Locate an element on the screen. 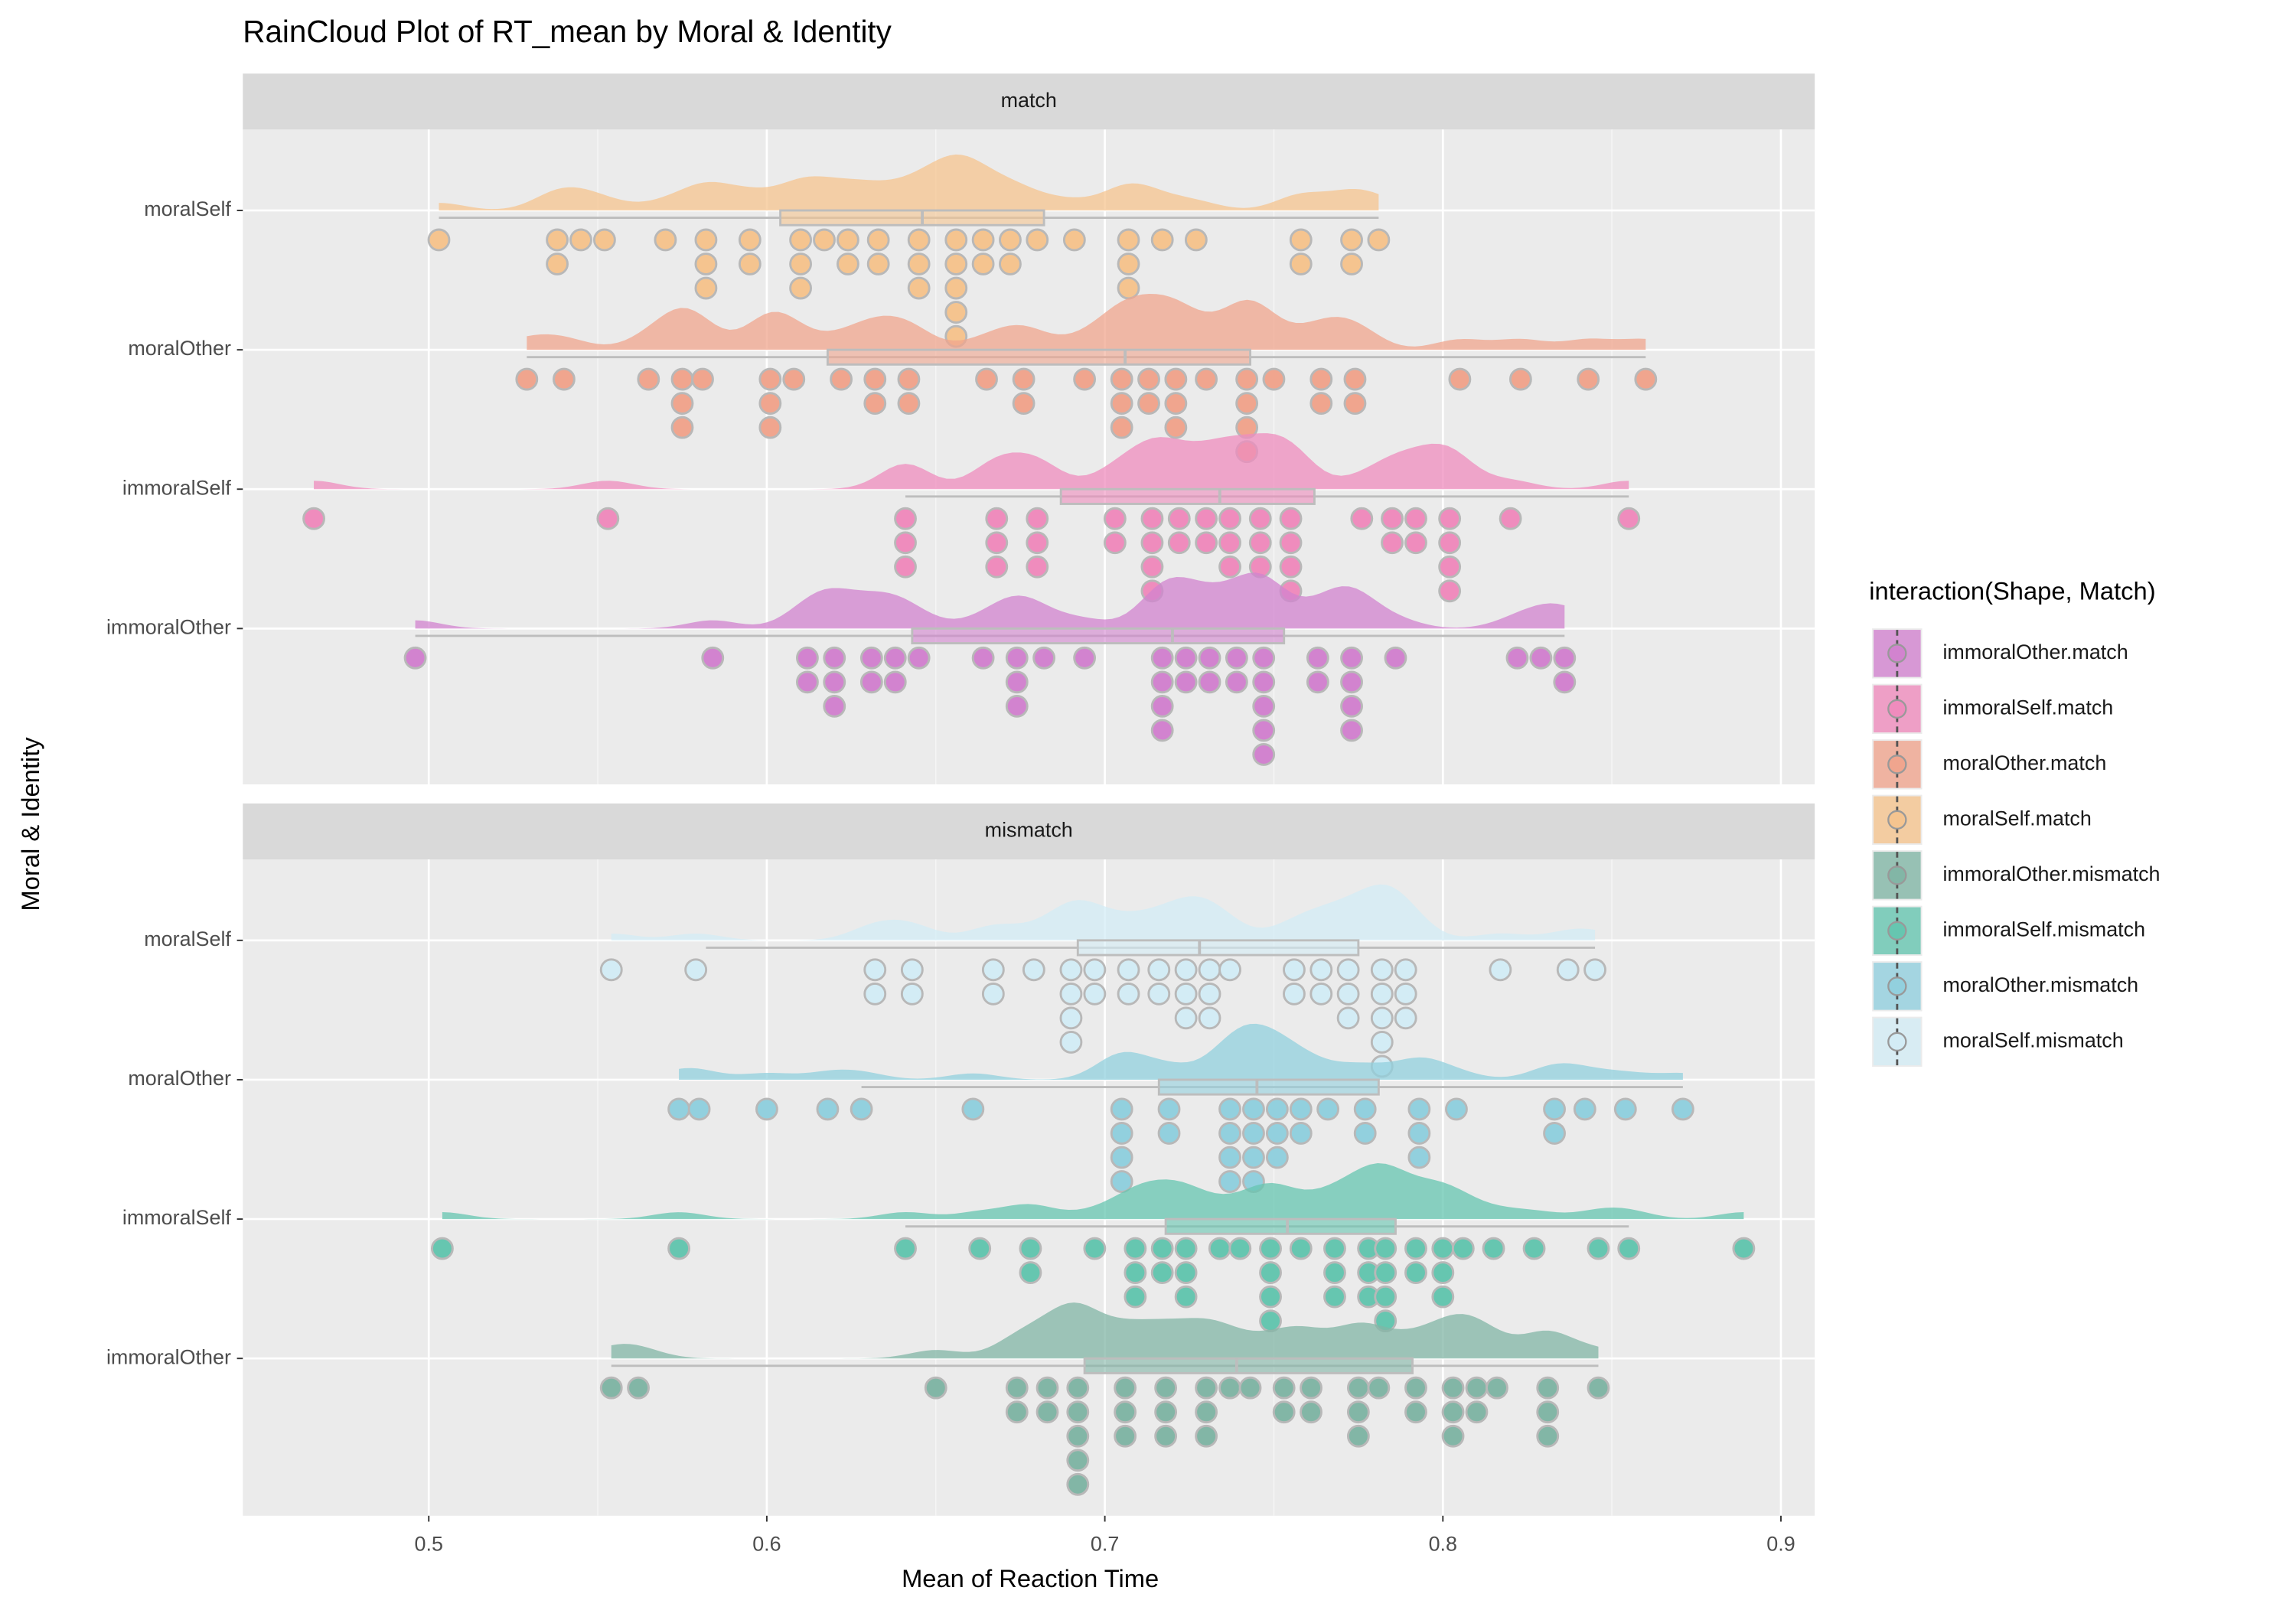  legend-label: immoralOther.mismatch is located at coordinates (2051, 873).